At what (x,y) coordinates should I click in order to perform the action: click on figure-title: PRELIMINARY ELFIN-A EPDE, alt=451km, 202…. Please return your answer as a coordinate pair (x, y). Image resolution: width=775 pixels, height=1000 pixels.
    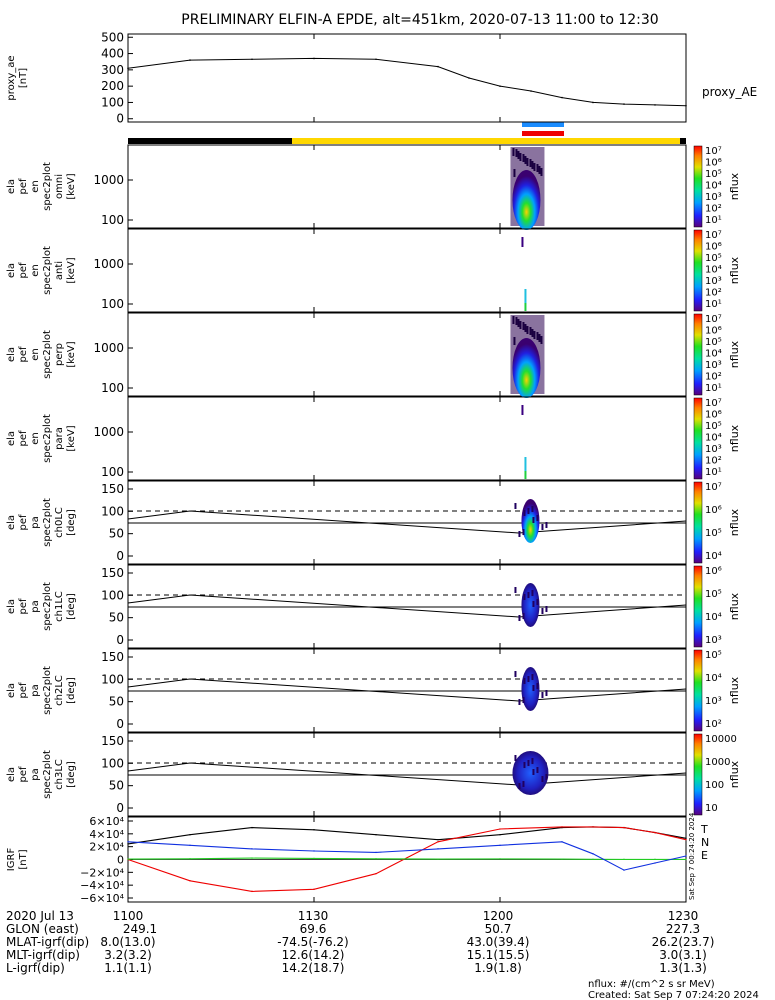
    Looking at the image, I should click on (419, 20).